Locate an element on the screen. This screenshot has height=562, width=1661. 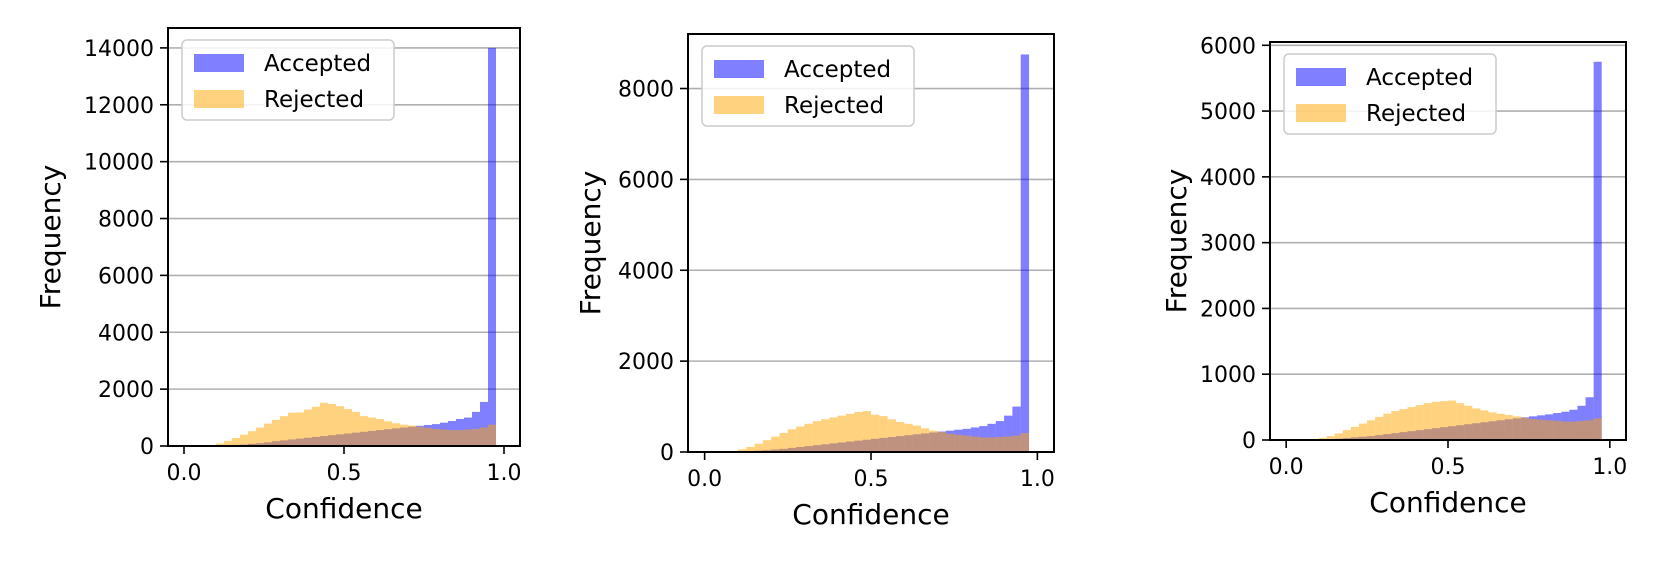
subplot-2-xtick-label-2: 1.0 is located at coordinates (1037, 479).